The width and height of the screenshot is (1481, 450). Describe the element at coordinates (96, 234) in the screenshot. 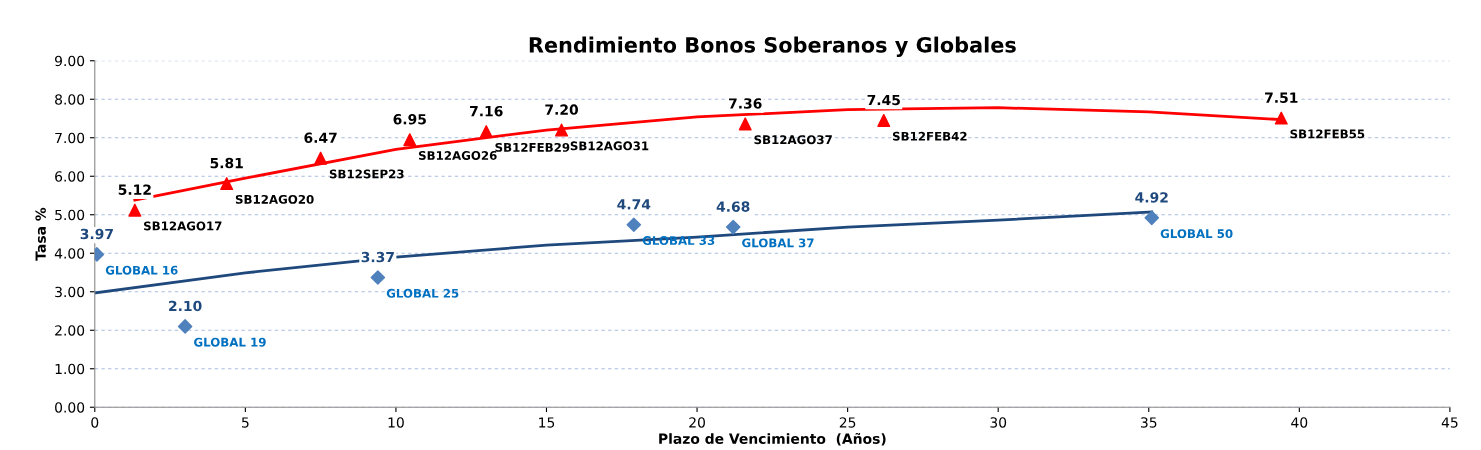

I see `data-label: 3.97` at that location.